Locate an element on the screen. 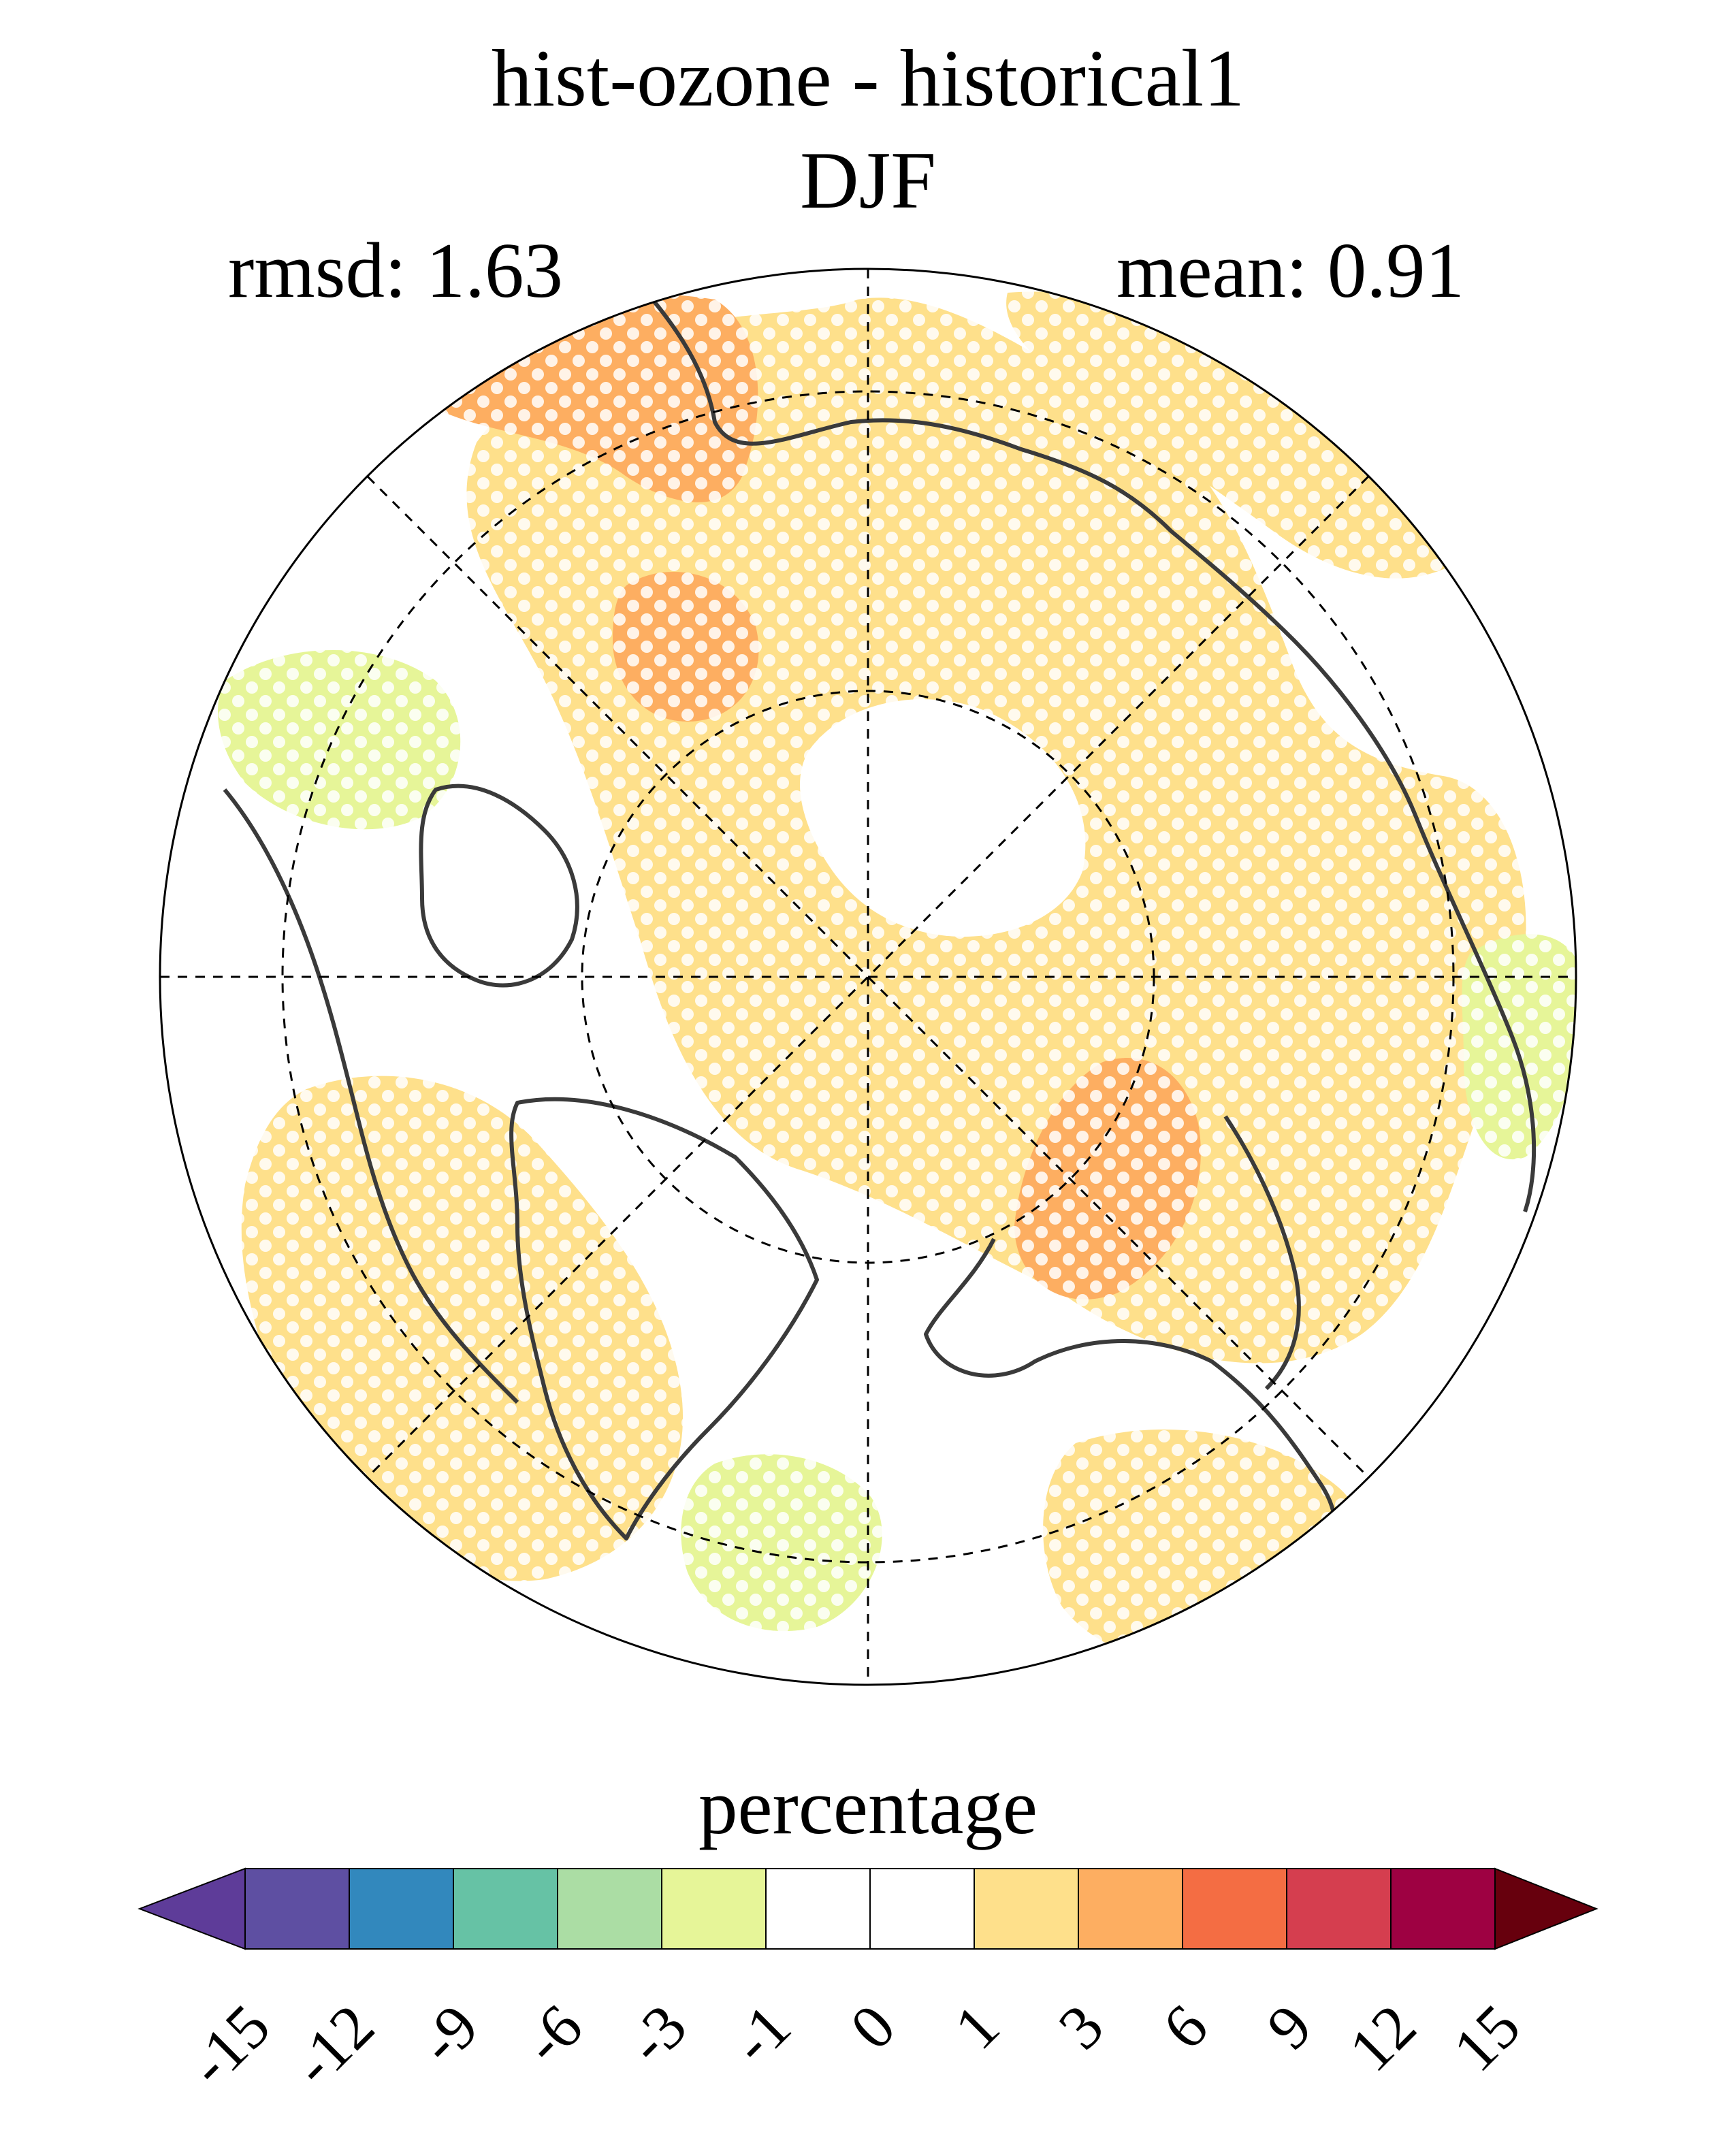 Image resolution: width=1736 pixels, height=2130 pixels. coast-europe is located at coordinates (1131, 1416).